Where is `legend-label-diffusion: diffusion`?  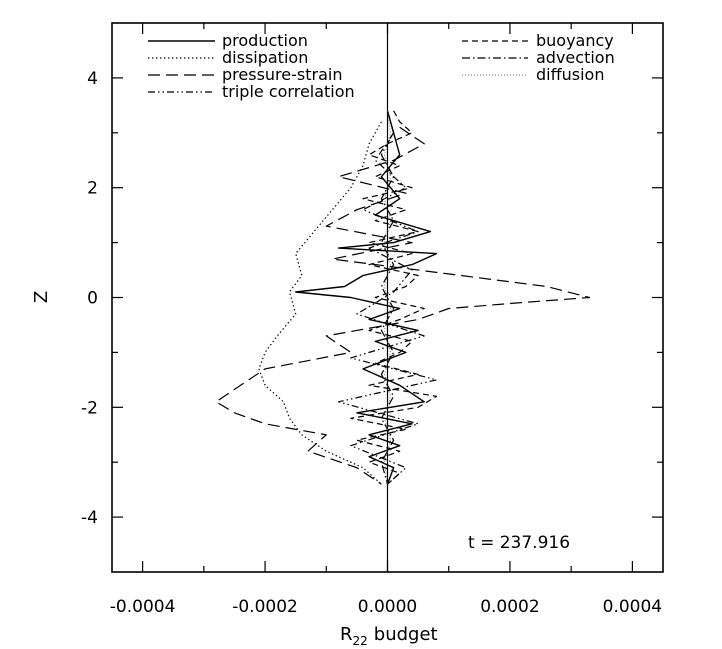
legend-label-diffusion: diffusion is located at coordinates (570, 74).